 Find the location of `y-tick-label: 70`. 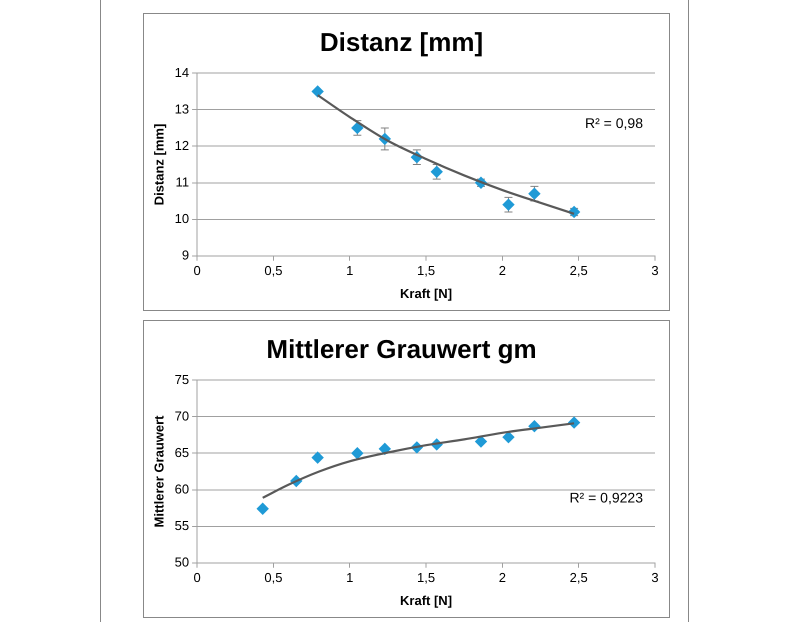

y-tick-label: 70 is located at coordinates (182, 416).